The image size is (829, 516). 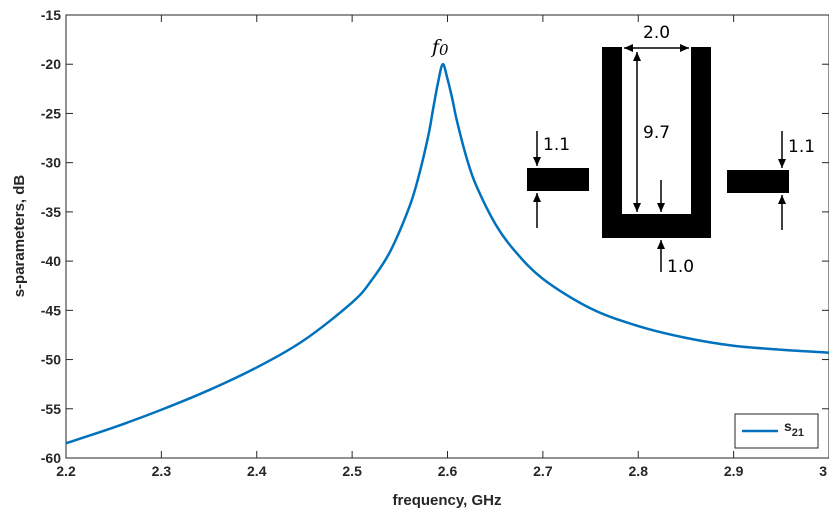 I want to click on dim-gap-width-label: 2.0, so click(x=656, y=33).